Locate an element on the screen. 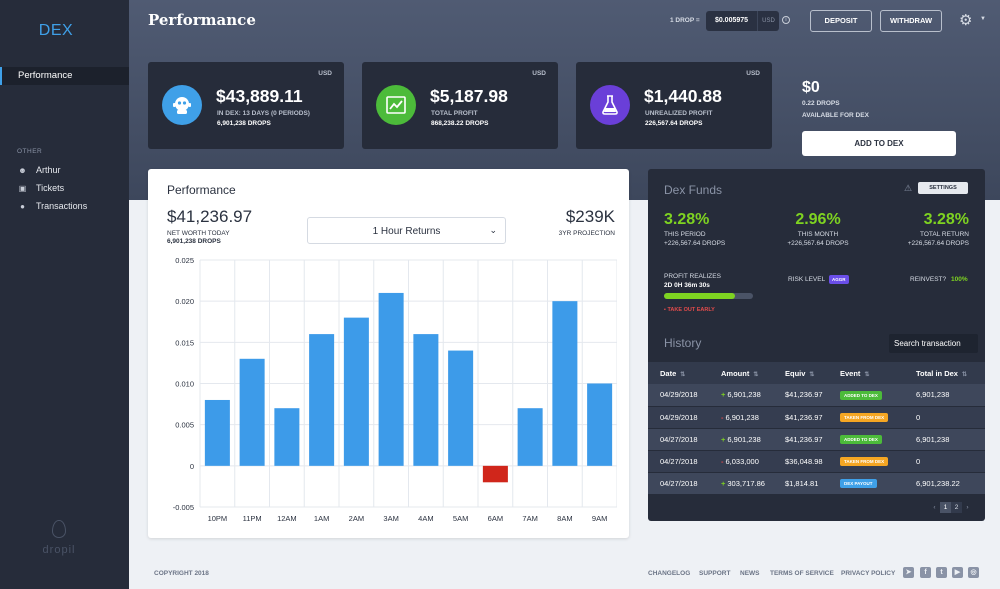 This screenshot has width=1000, height=589. take-out-early-link: ▪ TAKE OUT EARLY is located at coordinates (689, 310).